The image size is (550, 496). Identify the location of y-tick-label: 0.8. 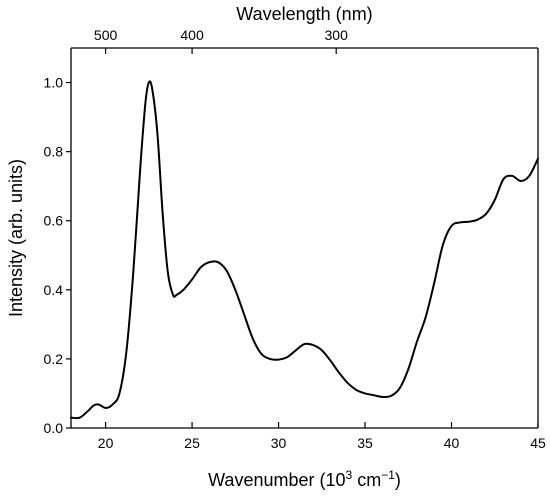
(54, 152).